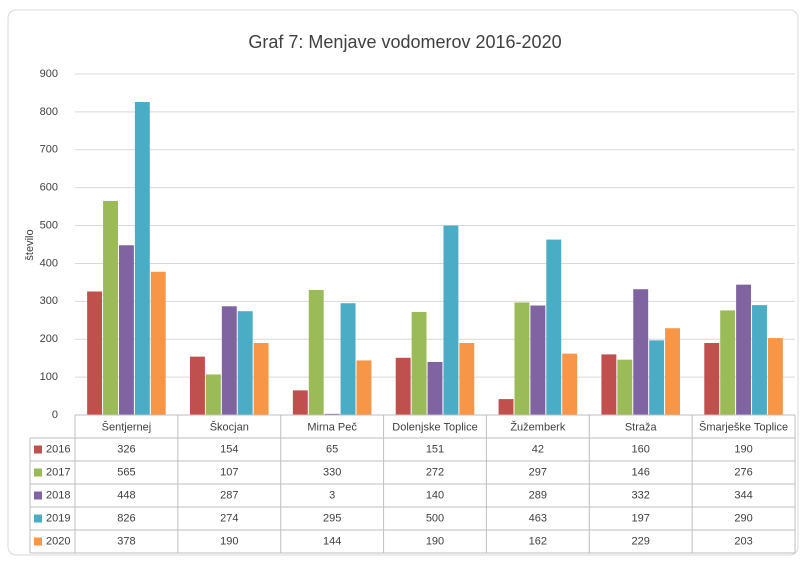  I want to click on table-value: 297, so click(538, 472).